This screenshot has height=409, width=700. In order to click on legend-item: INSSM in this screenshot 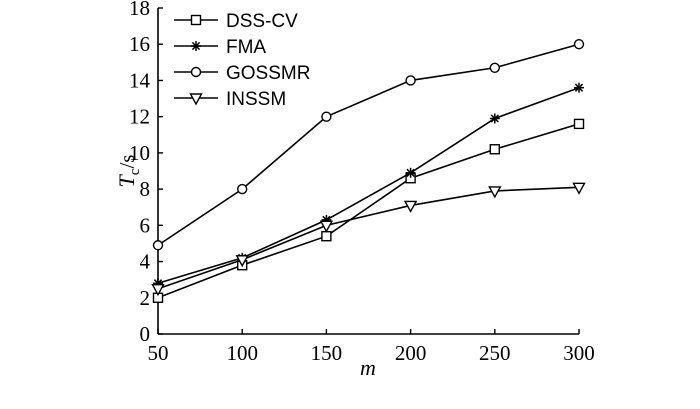, I will do `click(230, 99)`.